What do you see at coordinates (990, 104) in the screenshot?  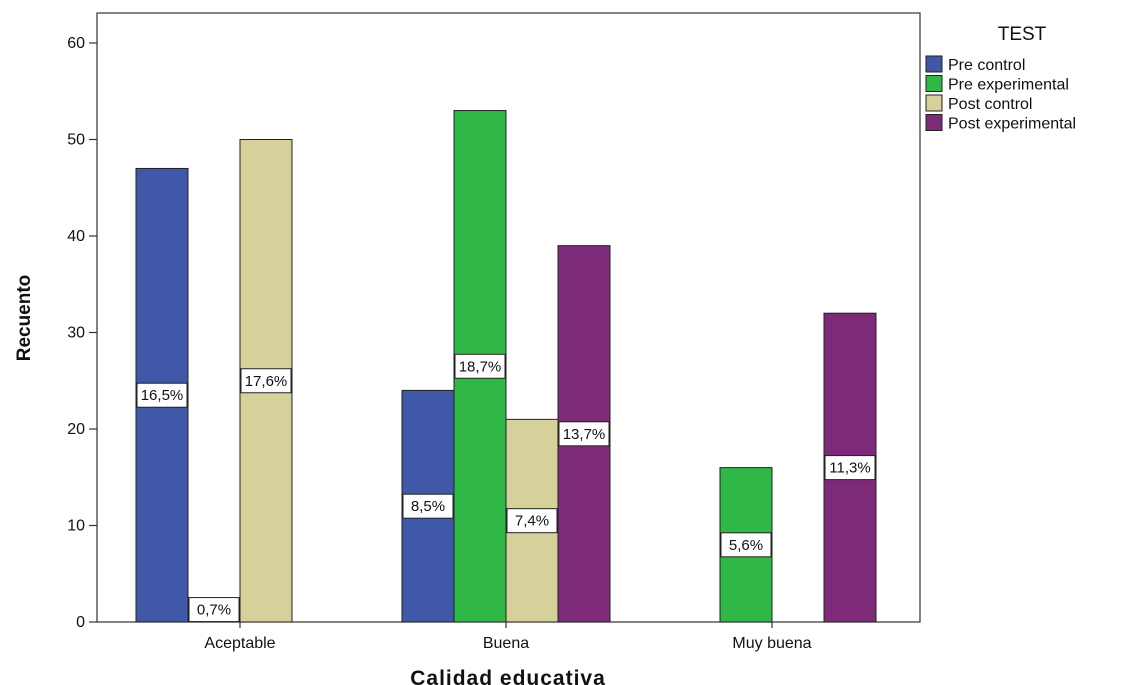 I see `legend-entry: Post control` at bounding box center [990, 104].